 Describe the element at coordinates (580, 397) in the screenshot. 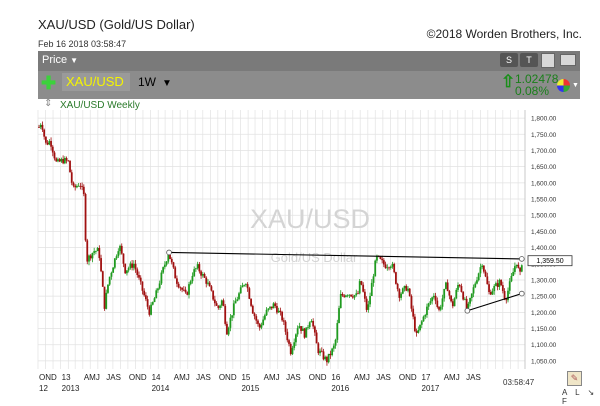

I see `bottom-buttons: A L ↘ F` at that location.